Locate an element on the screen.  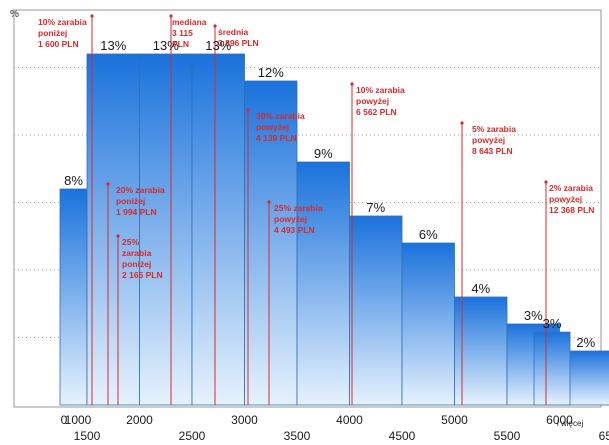
x-tick-label: 4500 is located at coordinates (402, 436).